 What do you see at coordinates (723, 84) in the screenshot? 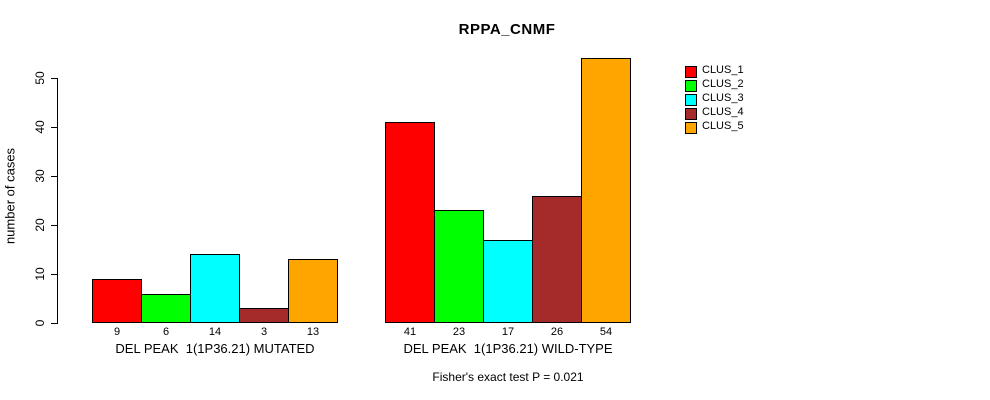
I see `legend-item-label: CLUS_2` at bounding box center [723, 84].